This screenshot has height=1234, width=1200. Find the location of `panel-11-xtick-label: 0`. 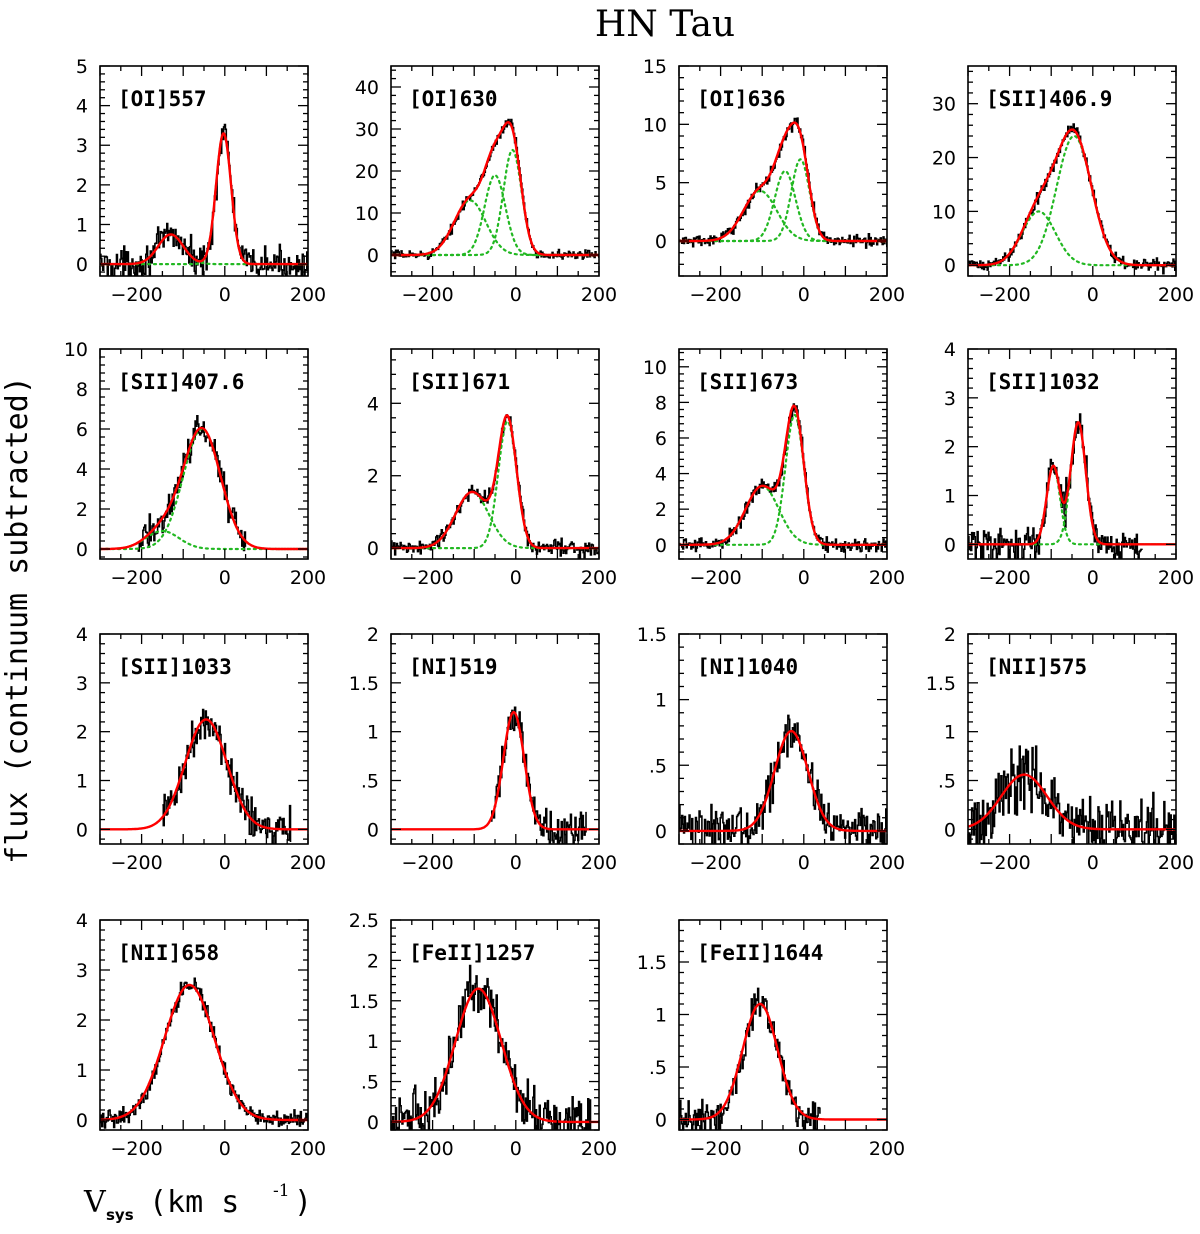

panel-11-xtick-label: 0 is located at coordinates (804, 863).